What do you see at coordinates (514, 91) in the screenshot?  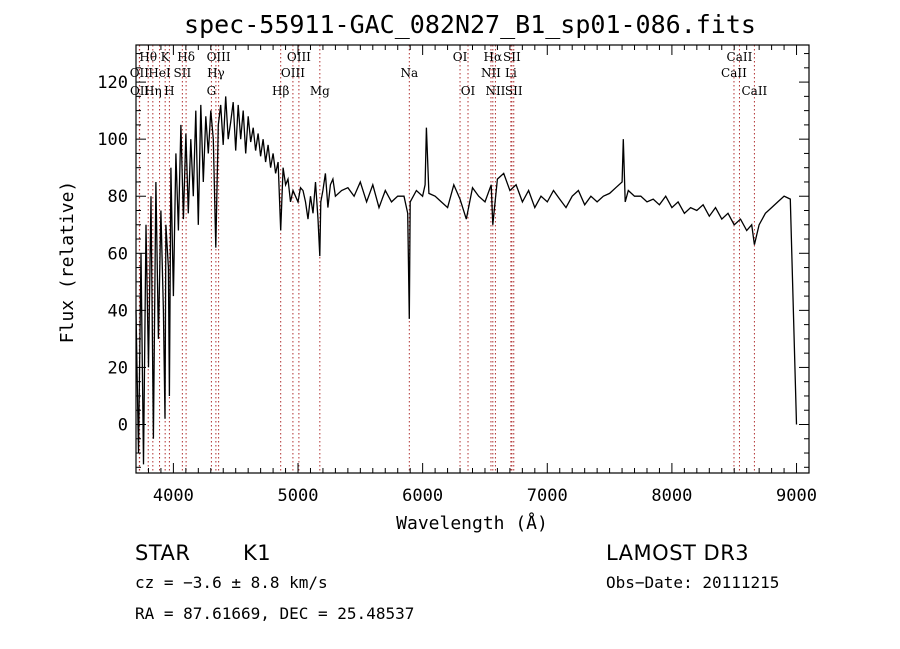 I see `line-label-24: SII` at bounding box center [514, 91].